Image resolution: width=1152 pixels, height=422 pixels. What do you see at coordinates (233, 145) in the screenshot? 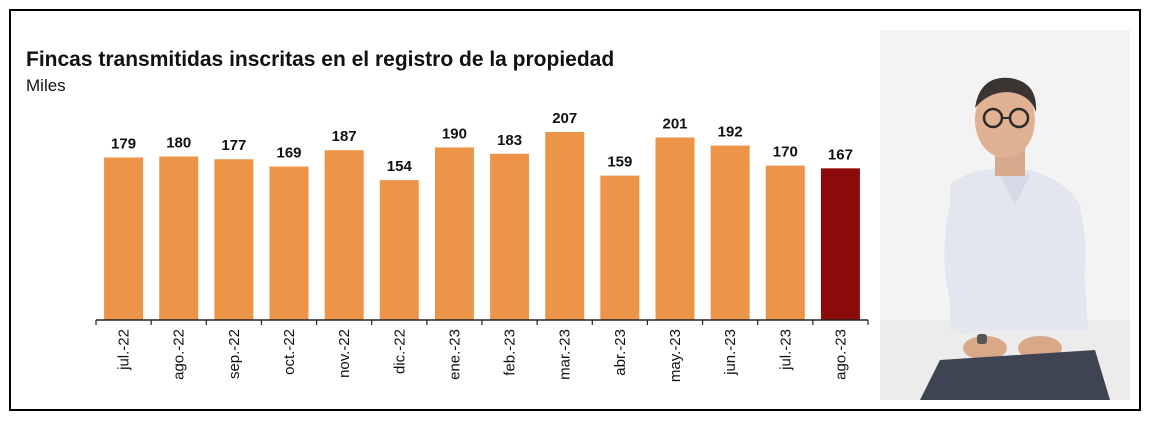
I see `data-label: 177` at bounding box center [233, 145].